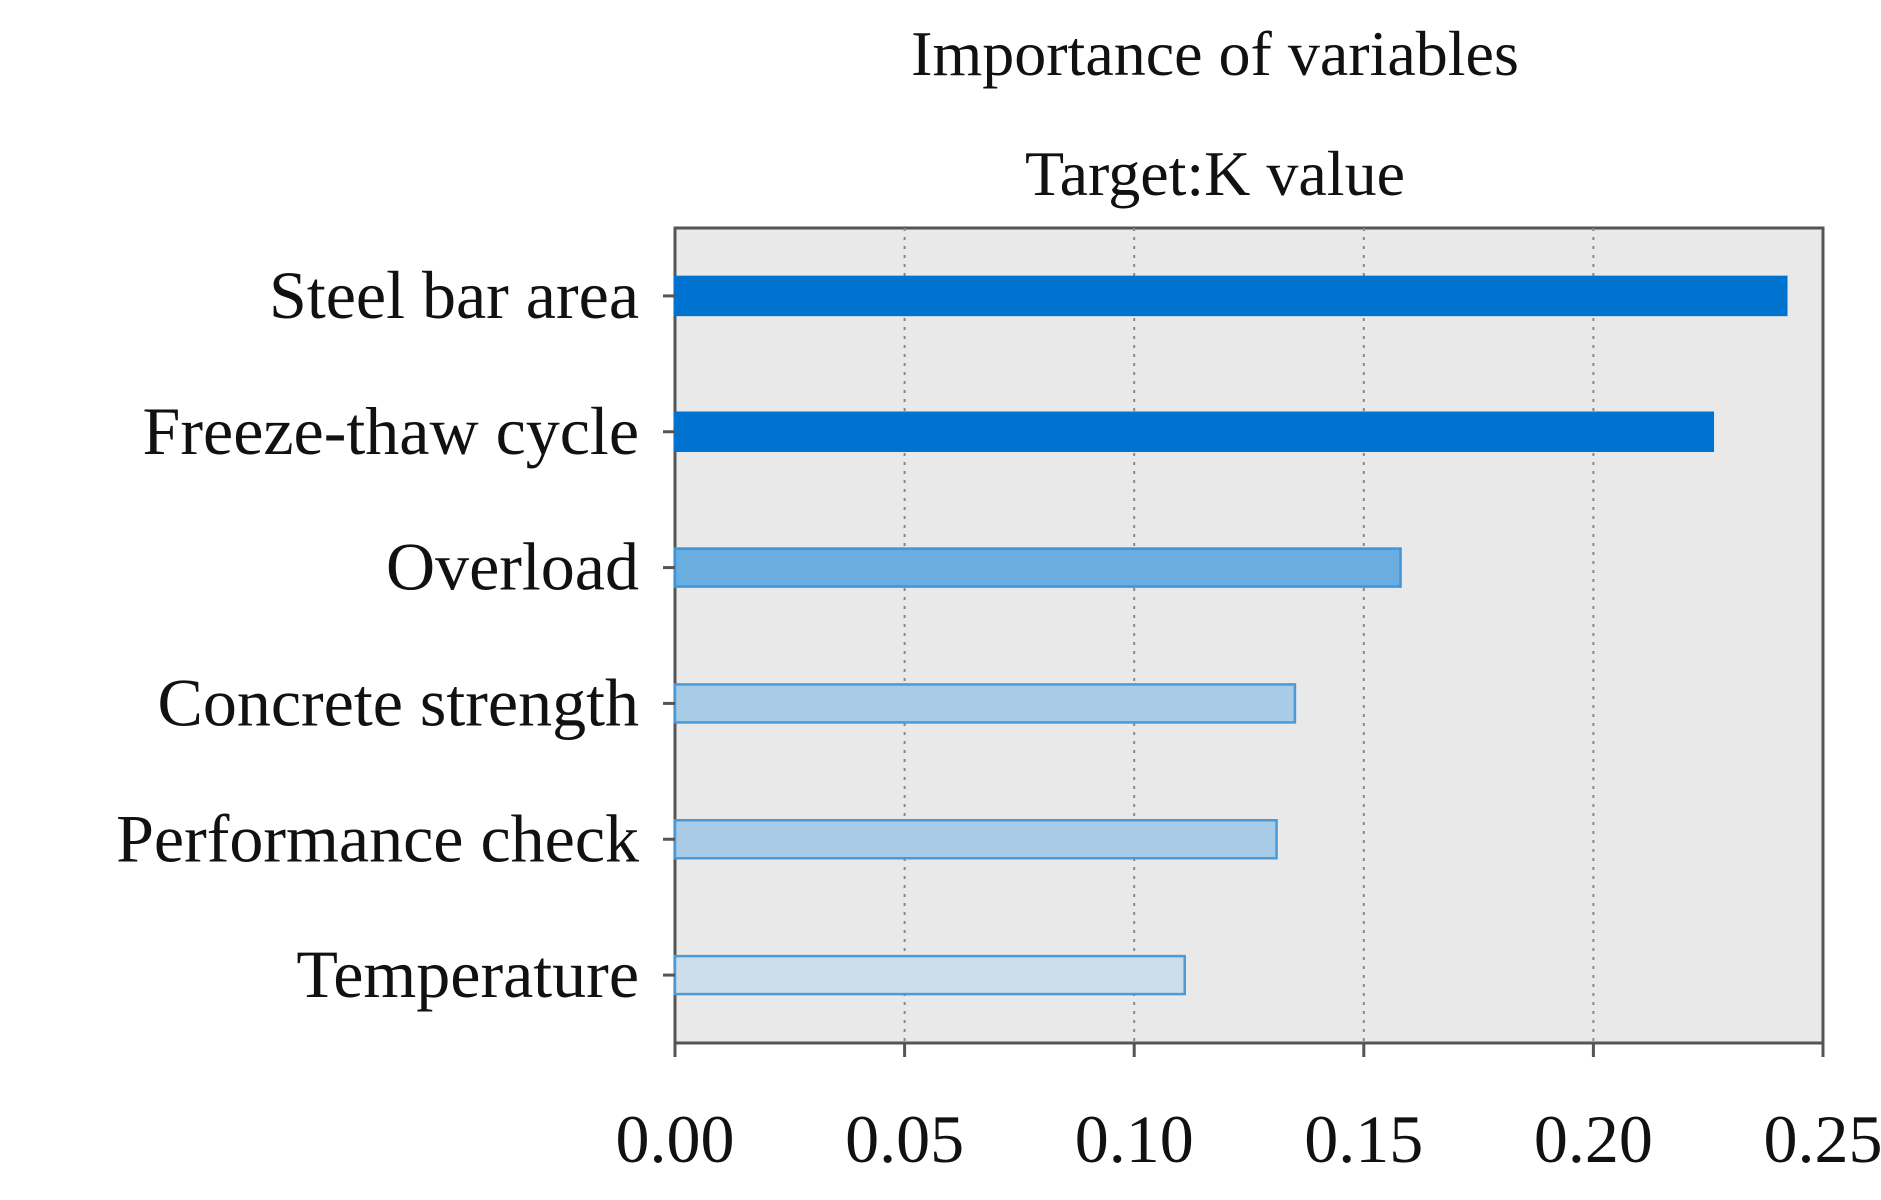 The height and width of the screenshot is (1200, 1881). Describe the element at coordinates (512, 567) in the screenshot. I see `y-tick-label: Overload` at that location.